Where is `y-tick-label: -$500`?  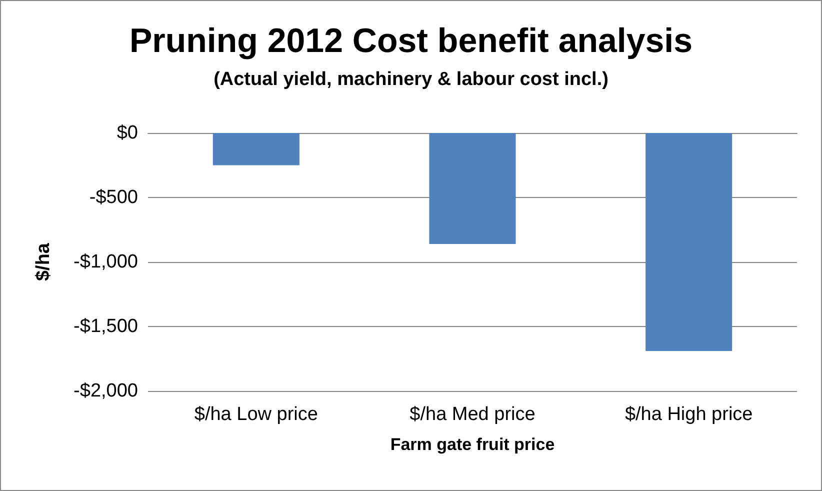 y-tick-label: -$500 is located at coordinates (113, 197).